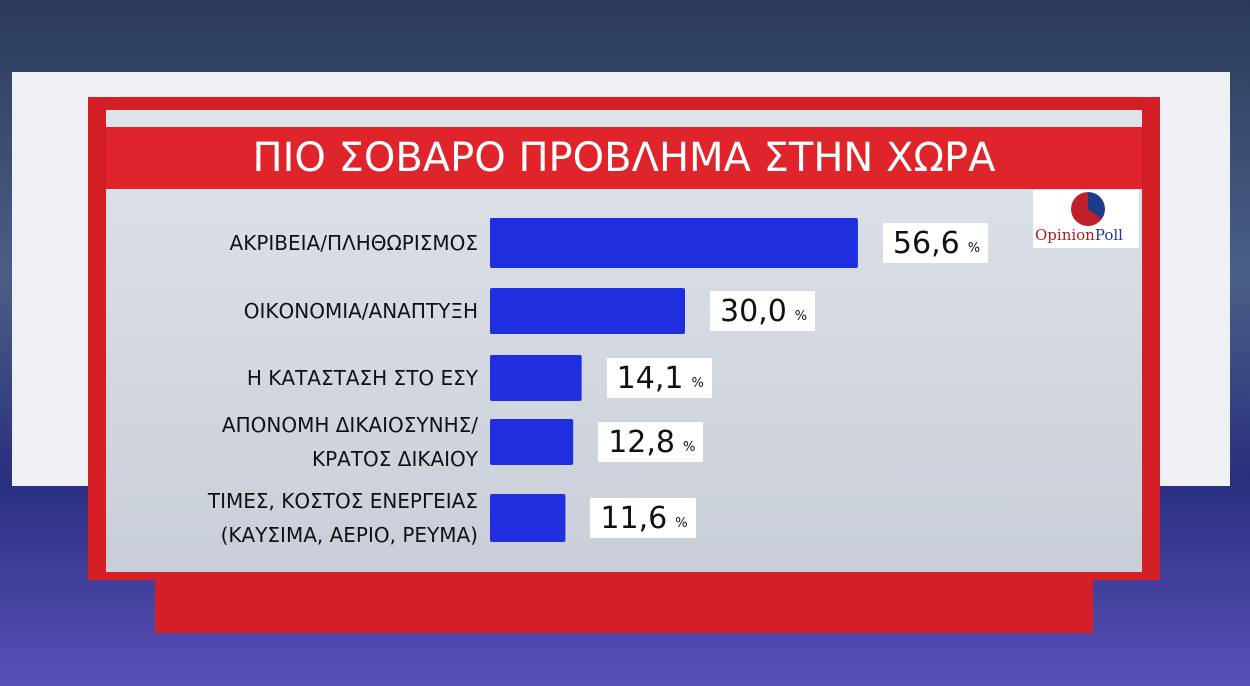  I want to click on value-label-box: 30,0%, so click(763, 311).